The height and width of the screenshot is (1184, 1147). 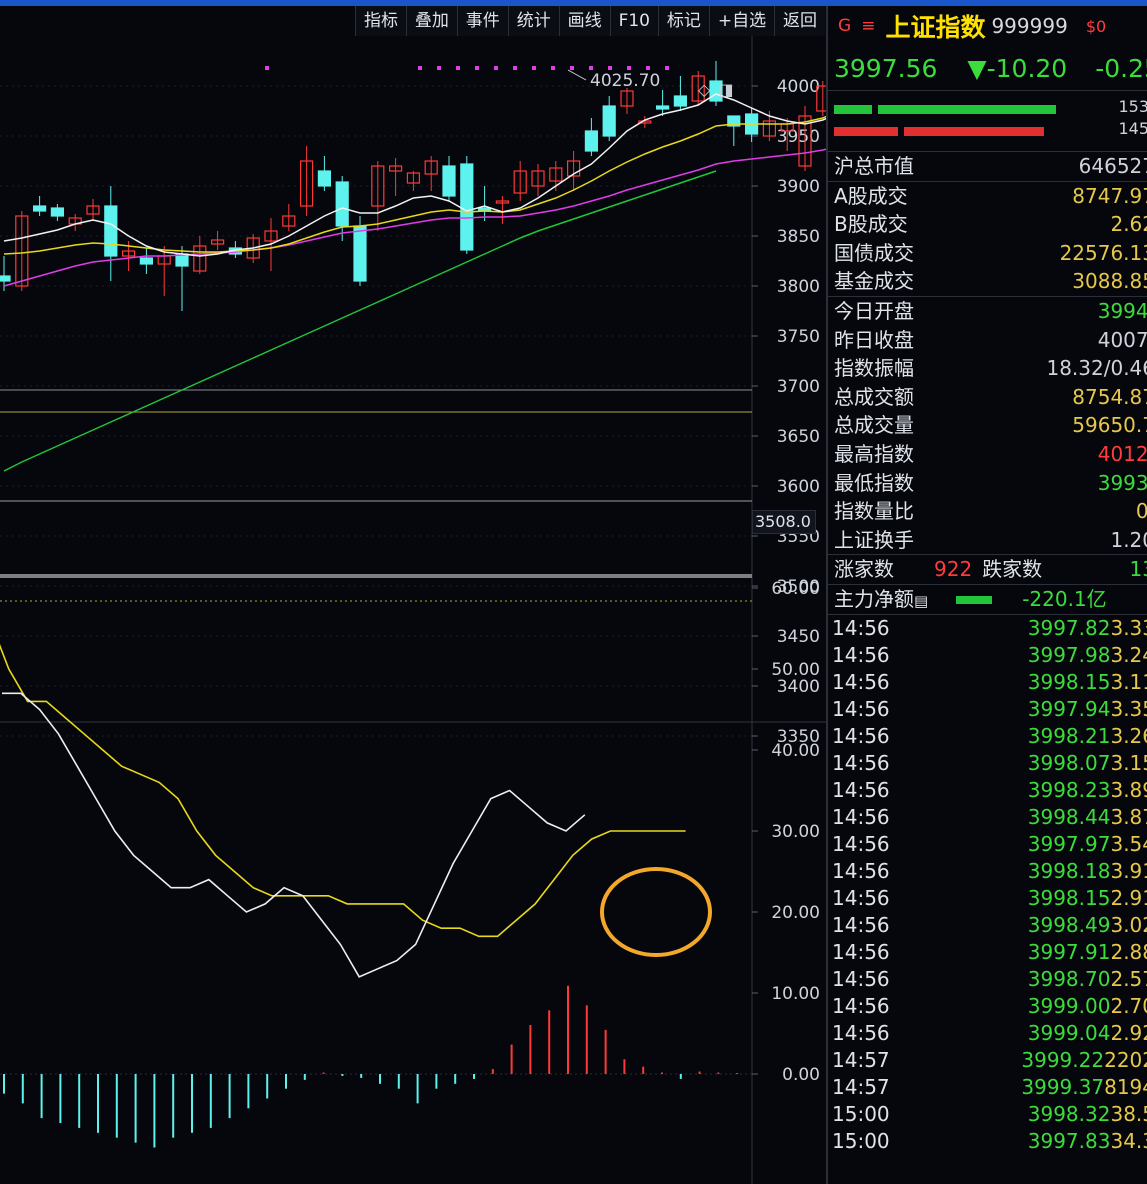 What do you see at coordinates (798, 387) in the screenshot?
I see `price-tick-label: 3700` at bounding box center [798, 387].